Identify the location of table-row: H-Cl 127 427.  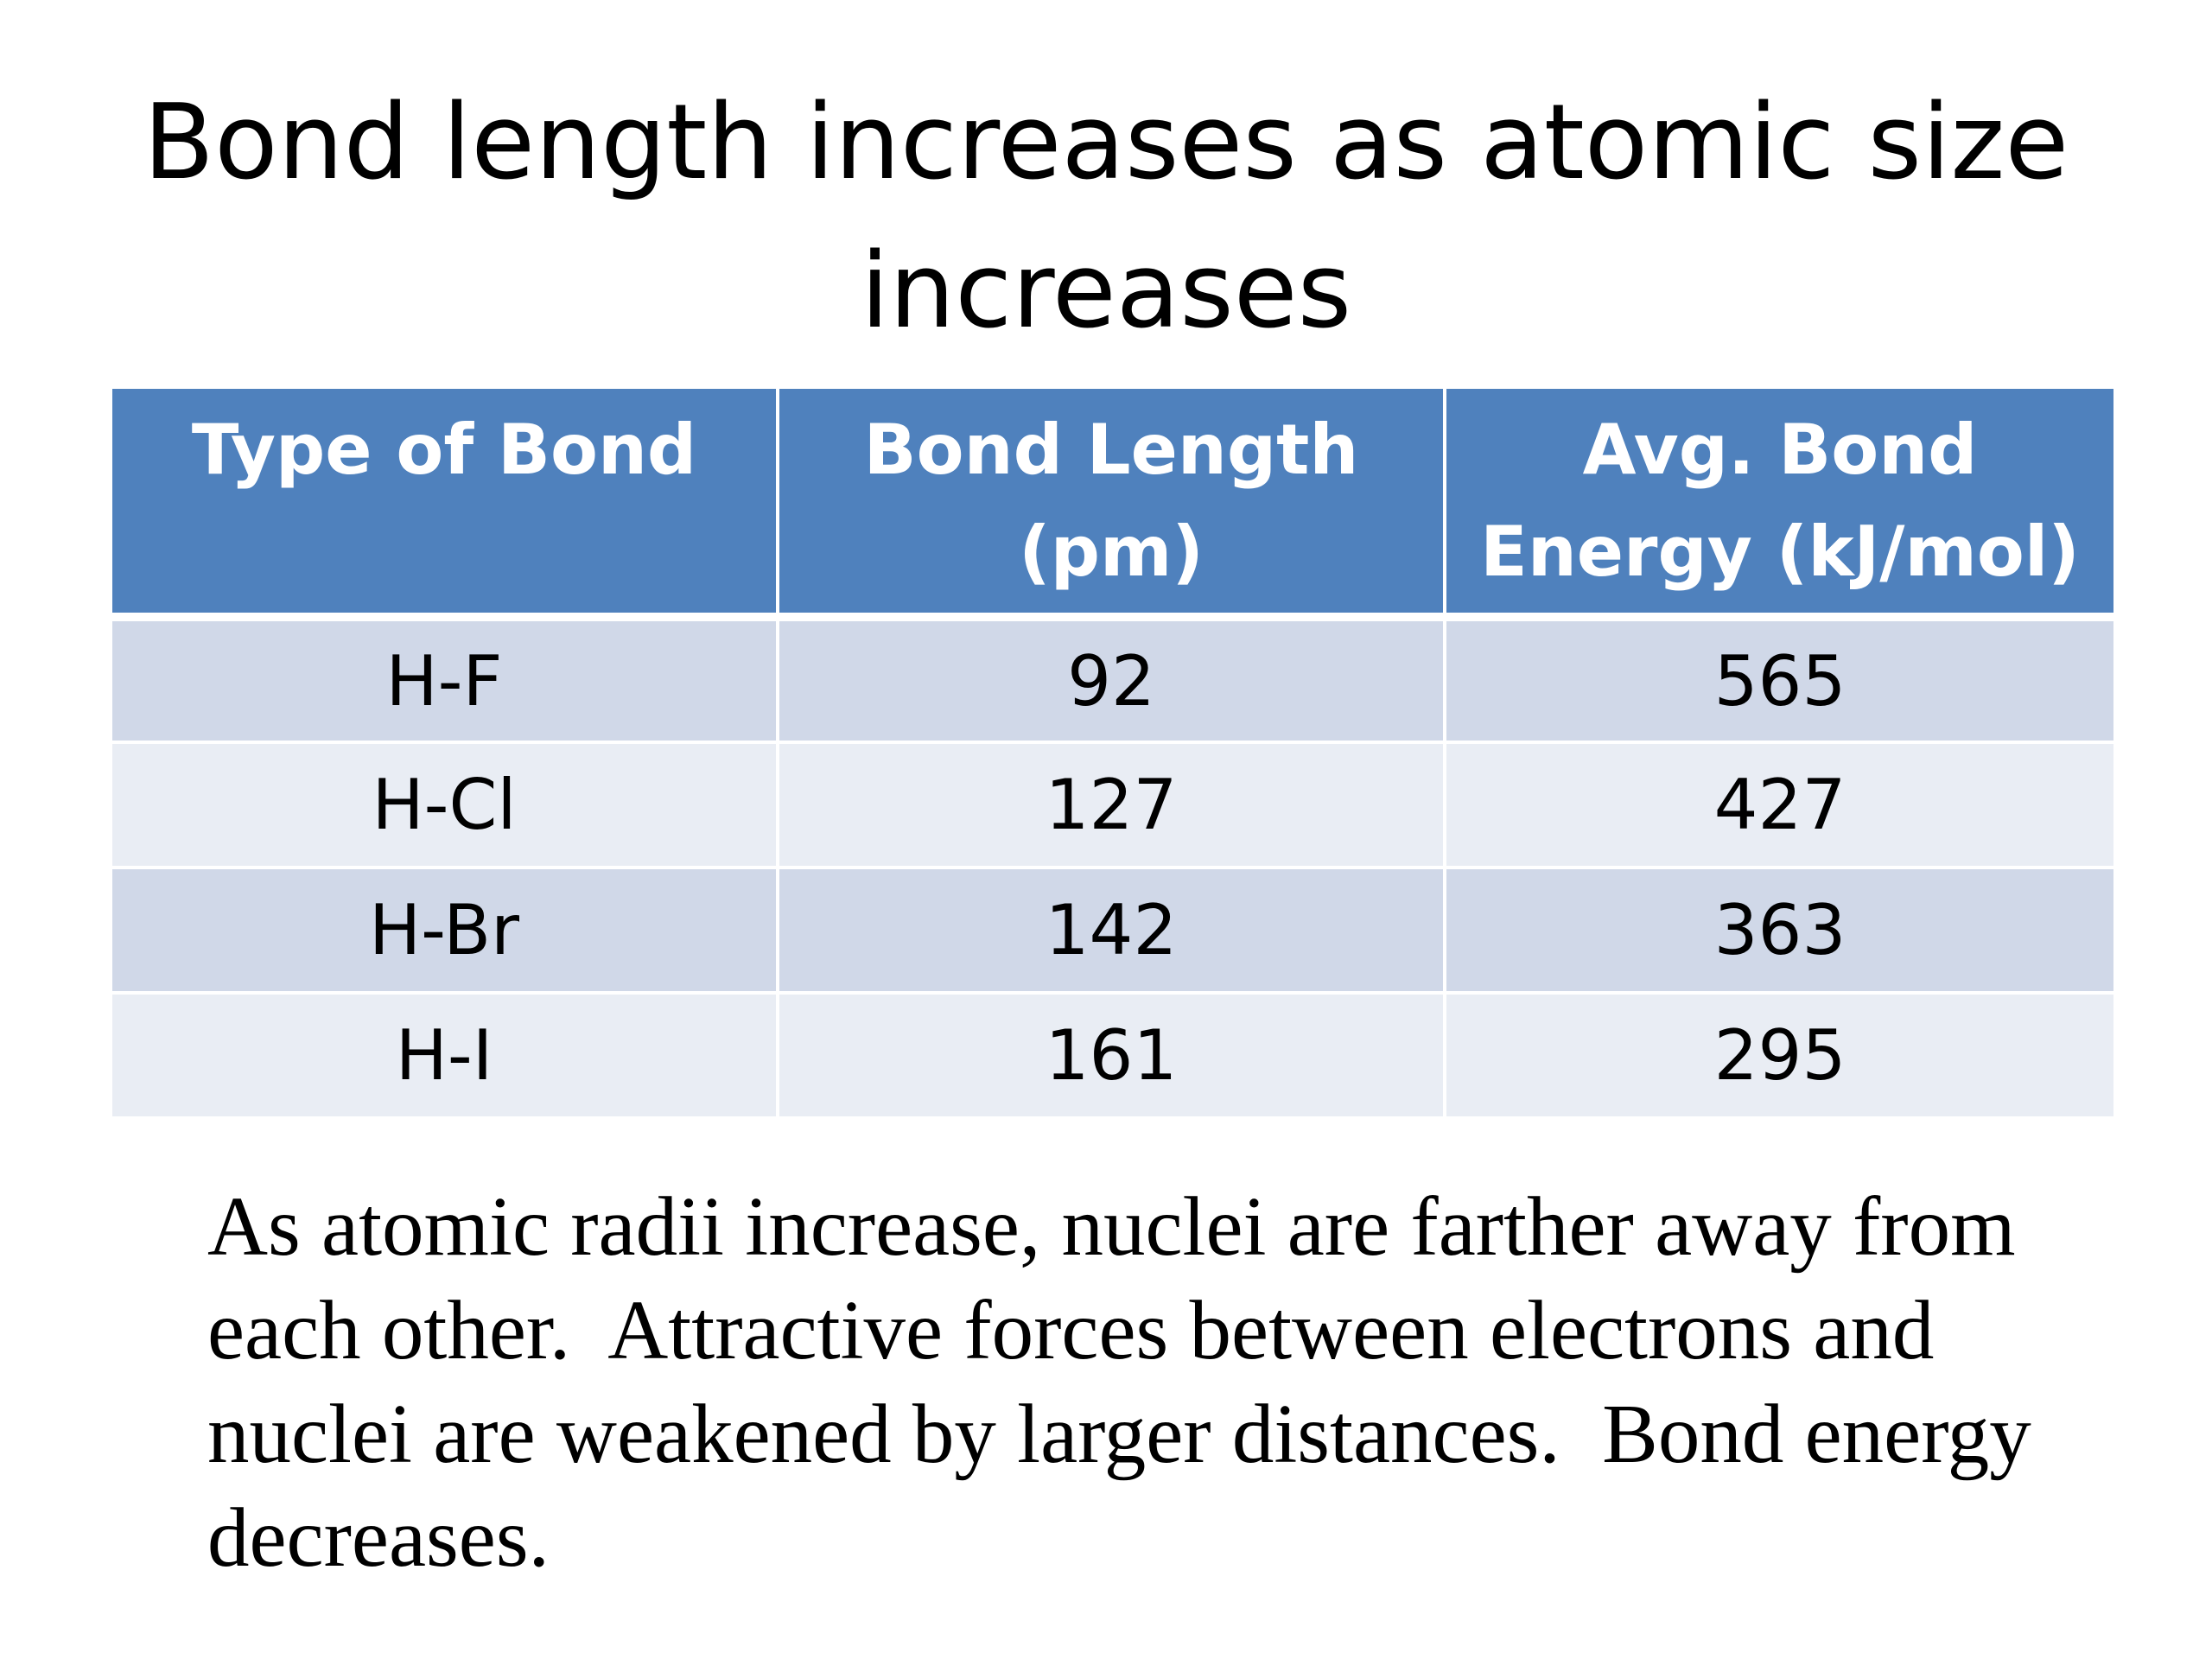
(1112, 805).